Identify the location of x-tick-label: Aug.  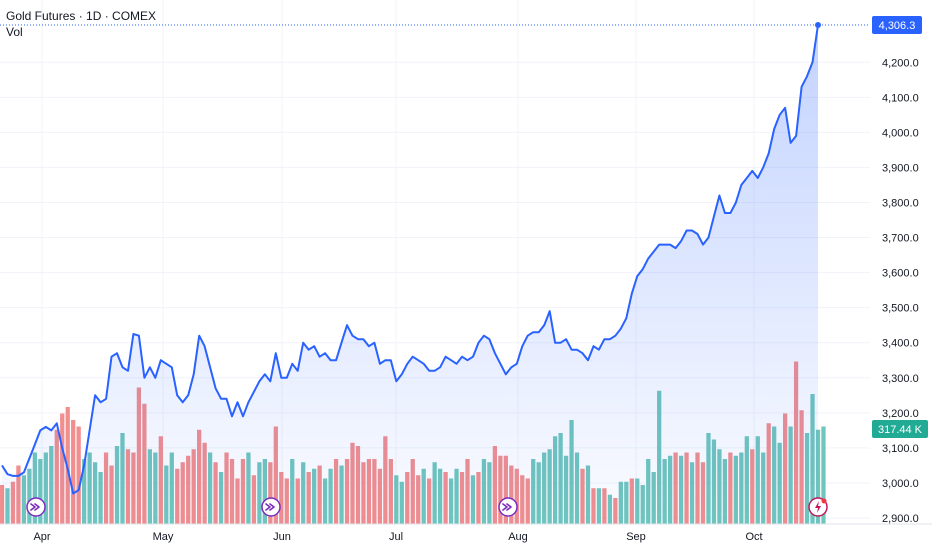
(518, 537).